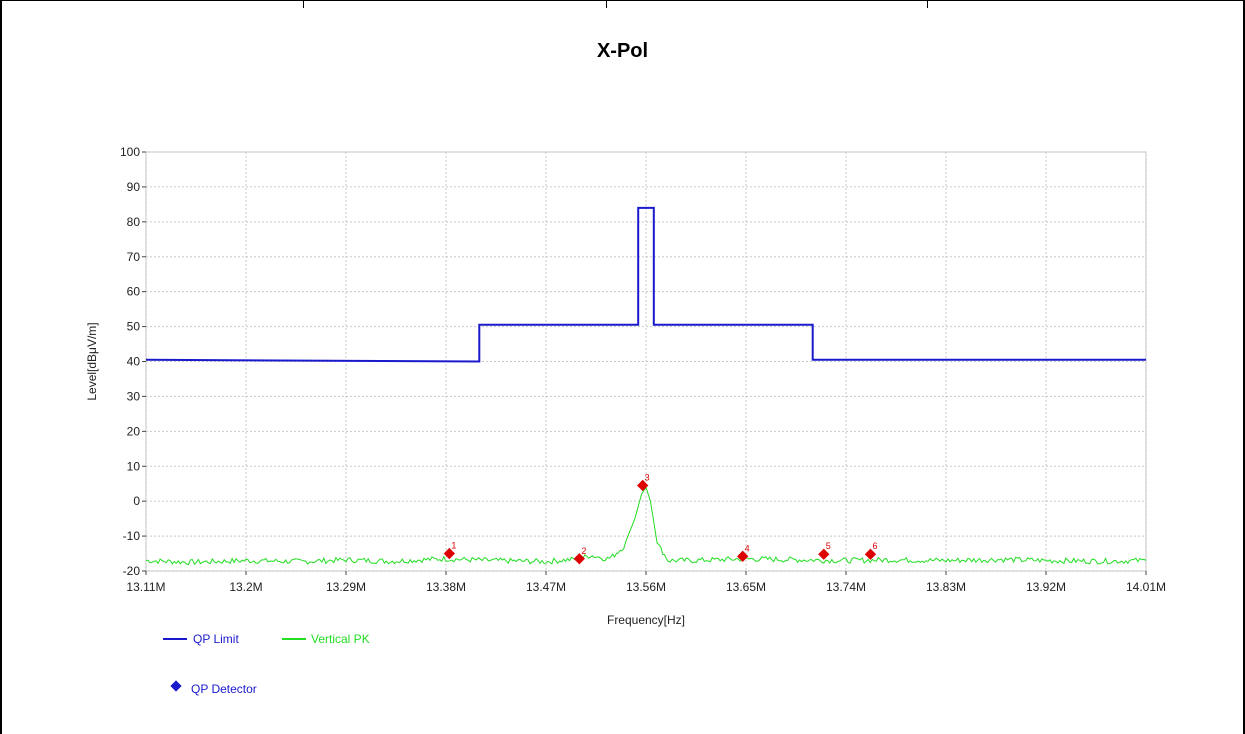 This screenshot has height=734, width=1245. I want to click on x-tick-label: 13.38M, so click(446, 587).